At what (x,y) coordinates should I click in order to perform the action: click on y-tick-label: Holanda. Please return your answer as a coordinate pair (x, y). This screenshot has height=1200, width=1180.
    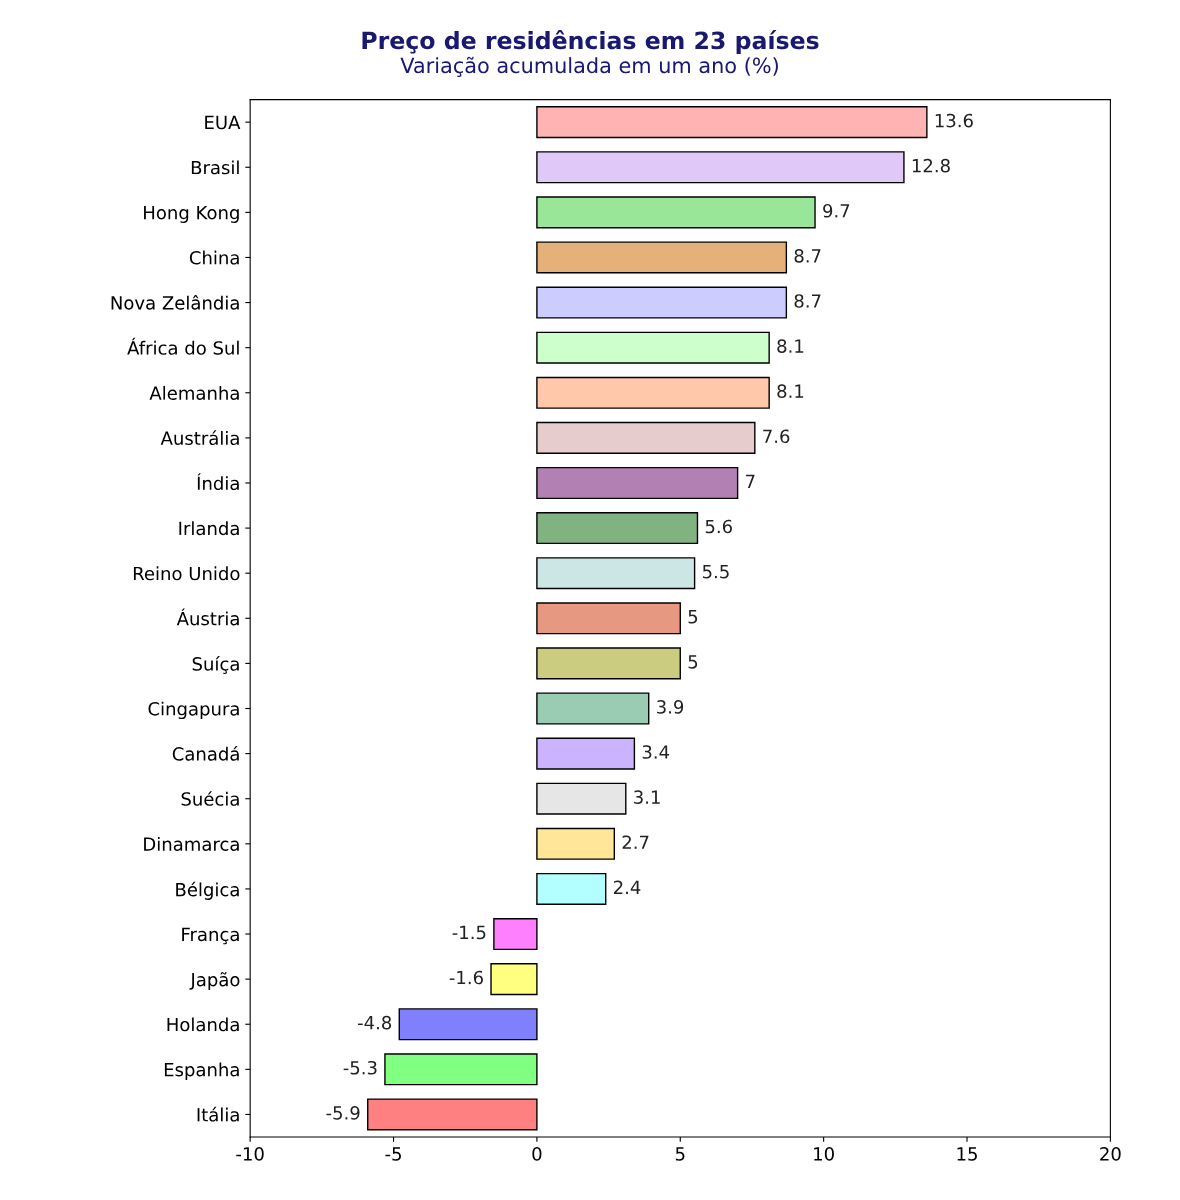
    Looking at the image, I should click on (203, 1024).